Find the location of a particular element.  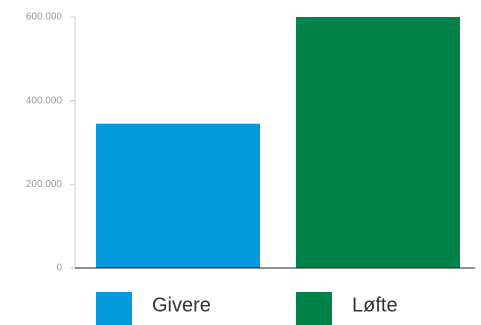

y-tick-label: 200.000 is located at coordinates (44, 184).